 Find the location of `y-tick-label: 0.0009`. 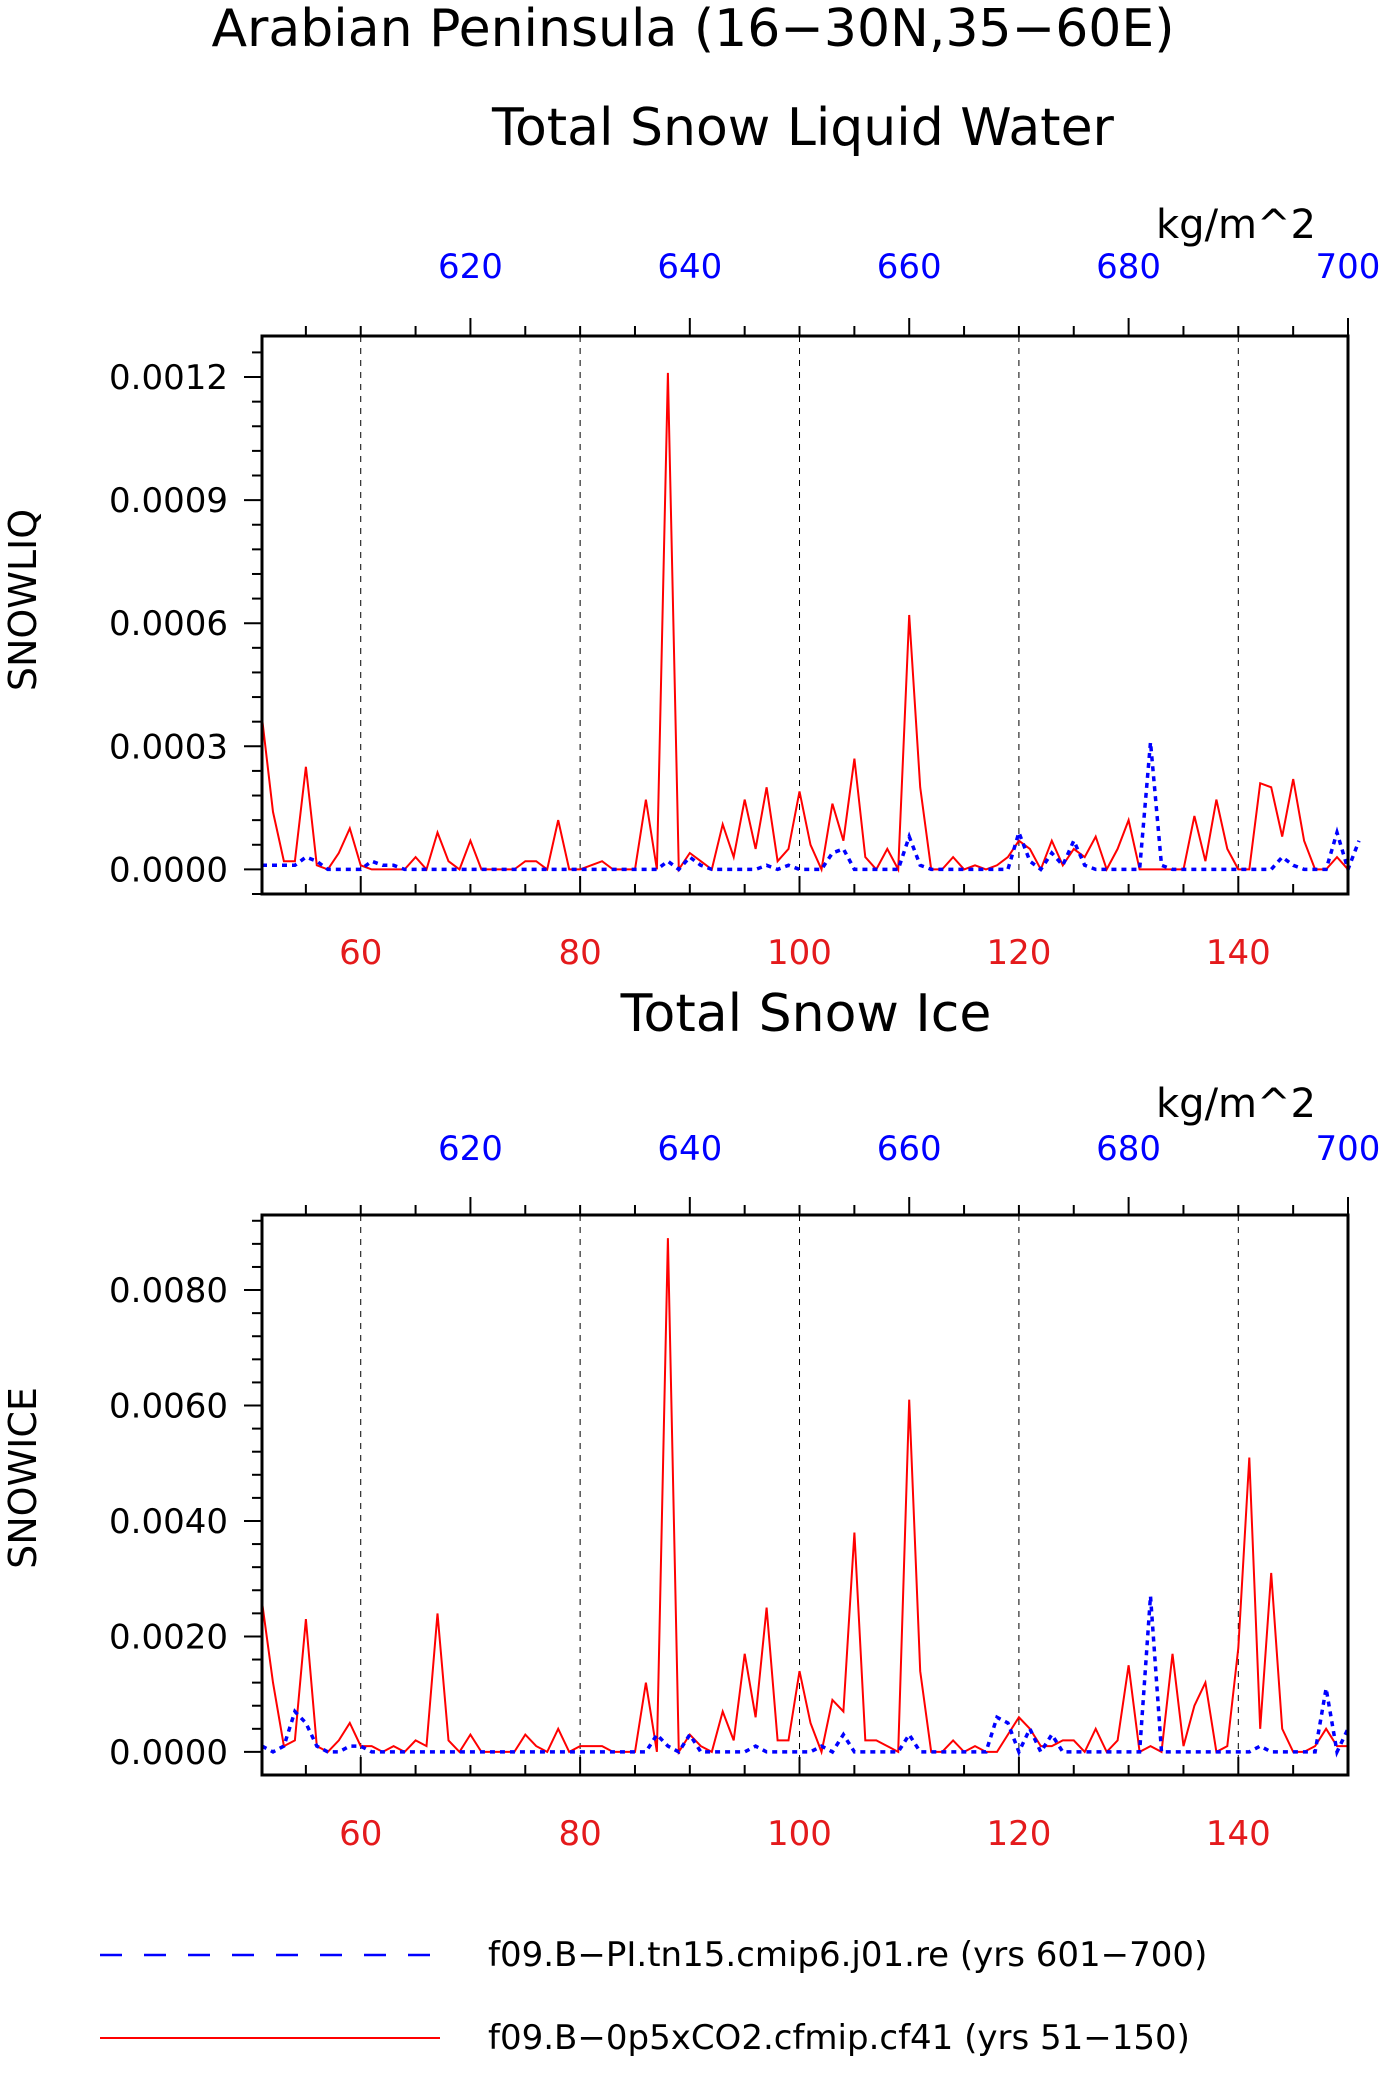

y-tick-label: 0.0009 is located at coordinates (168, 501).